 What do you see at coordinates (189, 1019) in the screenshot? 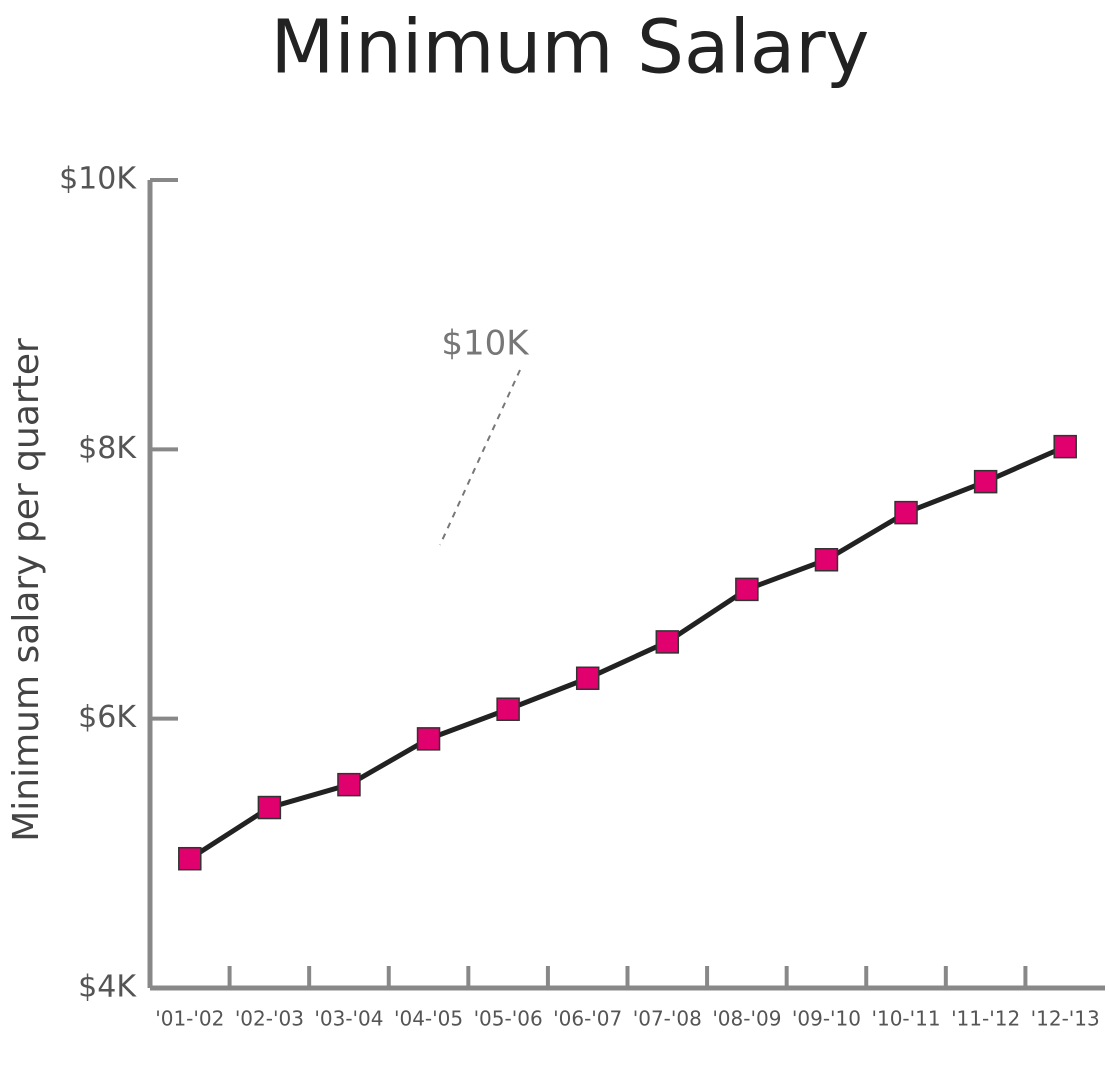
I see `x-tick-label: '01-'02` at bounding box center [189, 1019].